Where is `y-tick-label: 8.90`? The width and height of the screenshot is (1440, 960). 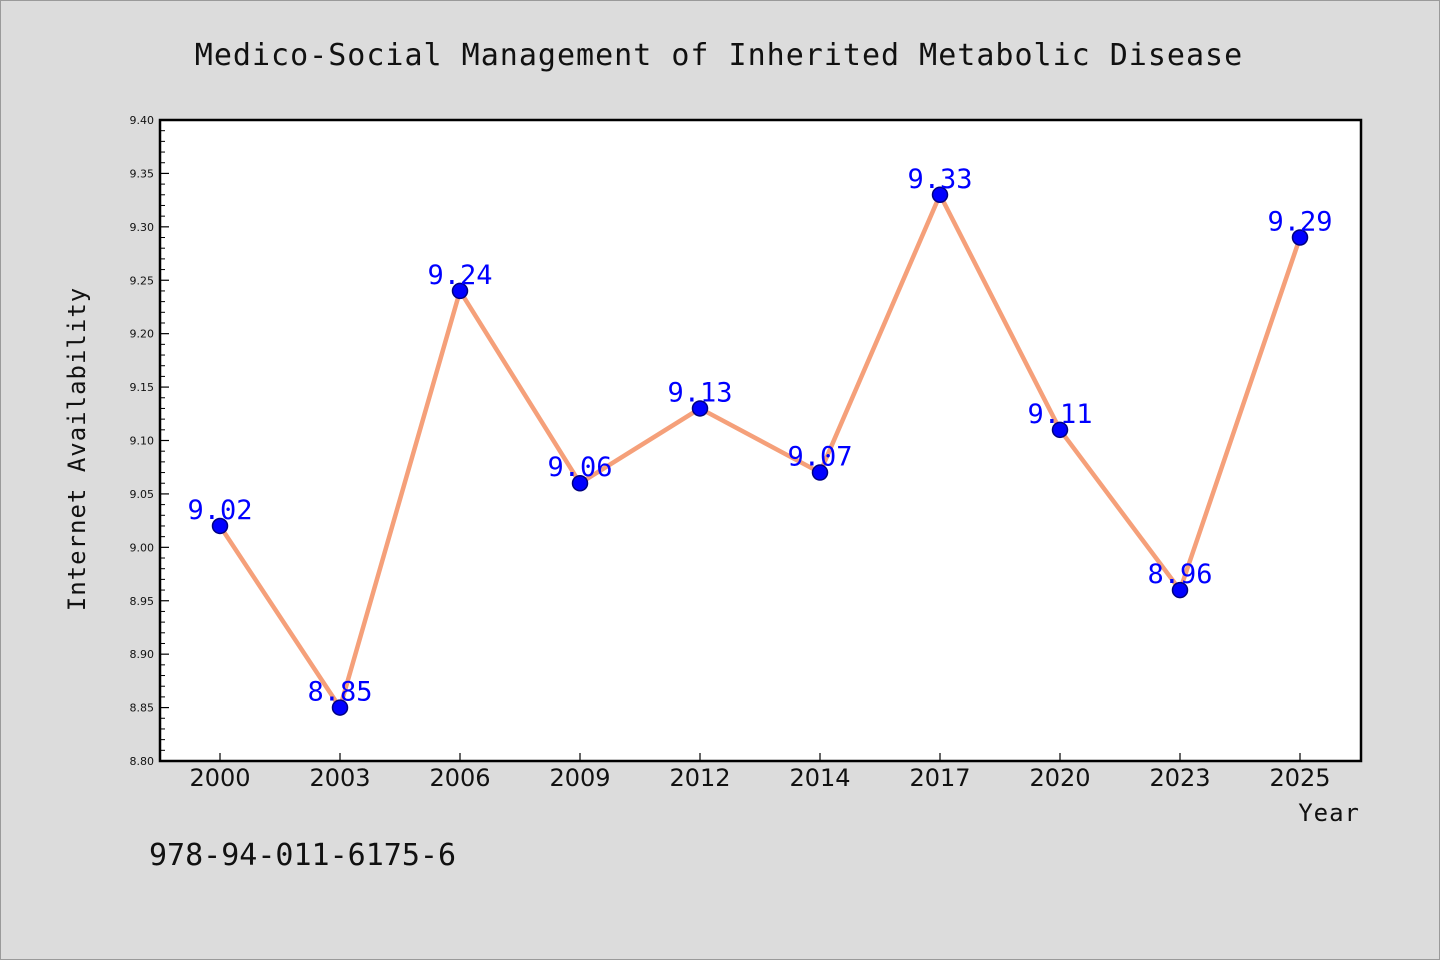
y-tick-label: 8.90 is located at coordinates (142, 654).